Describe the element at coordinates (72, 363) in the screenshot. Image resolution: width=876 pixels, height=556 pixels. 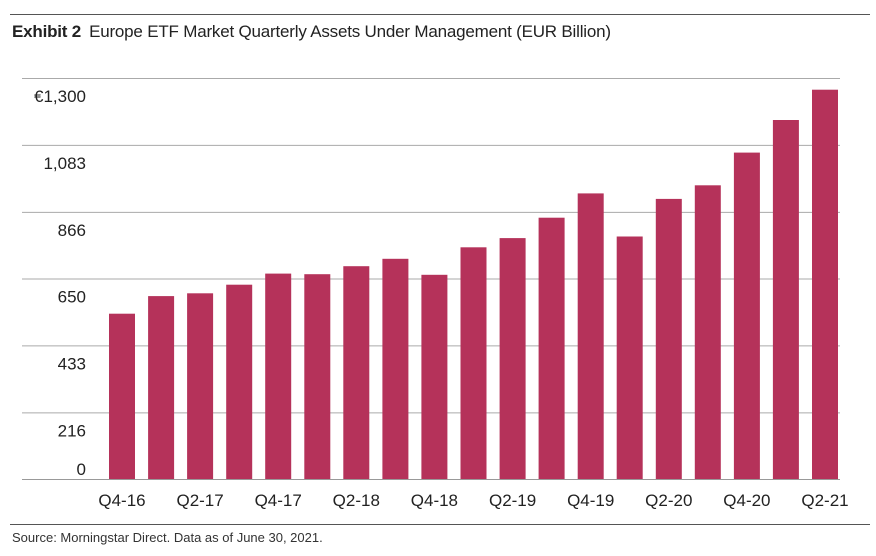
I see `y-tick-label: 433` at that location.